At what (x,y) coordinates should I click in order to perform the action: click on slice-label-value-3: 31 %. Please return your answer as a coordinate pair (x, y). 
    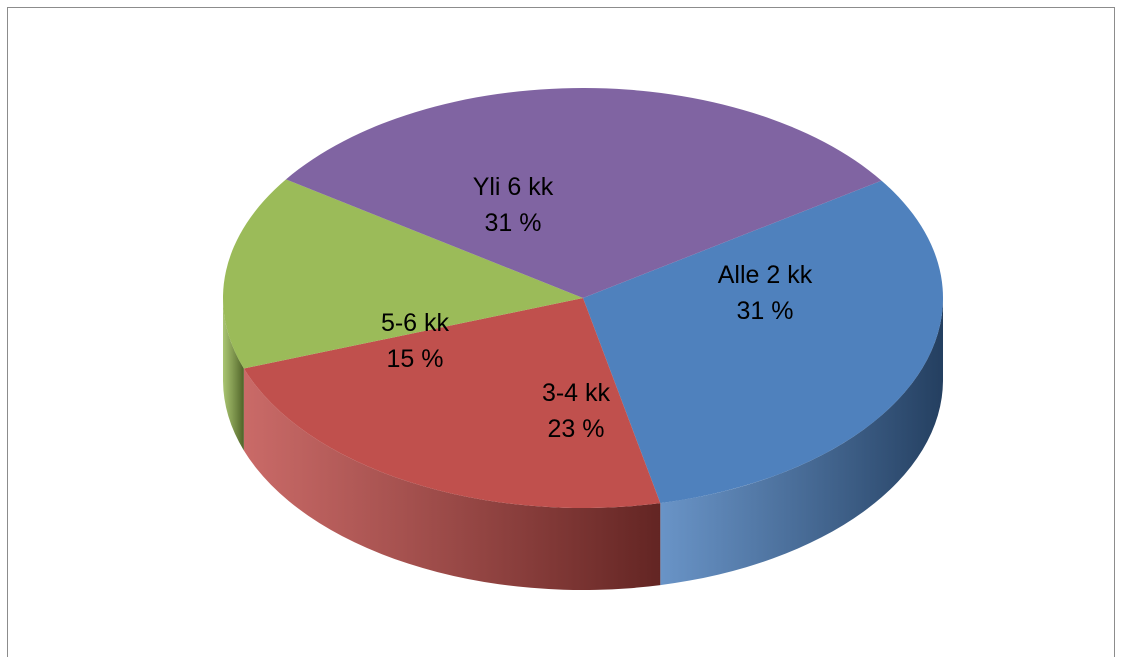
    Looking at the image, I should click on (513, 223).